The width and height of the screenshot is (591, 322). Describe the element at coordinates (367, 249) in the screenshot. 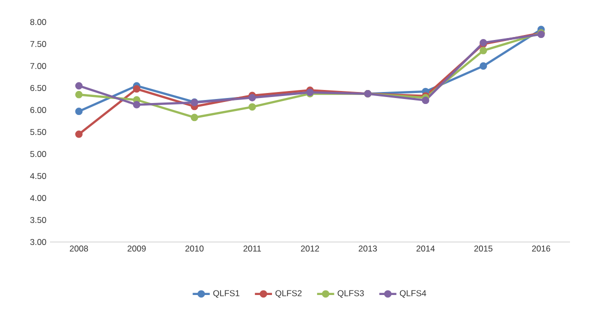

I see `x-tick-label: 2013` at that location.